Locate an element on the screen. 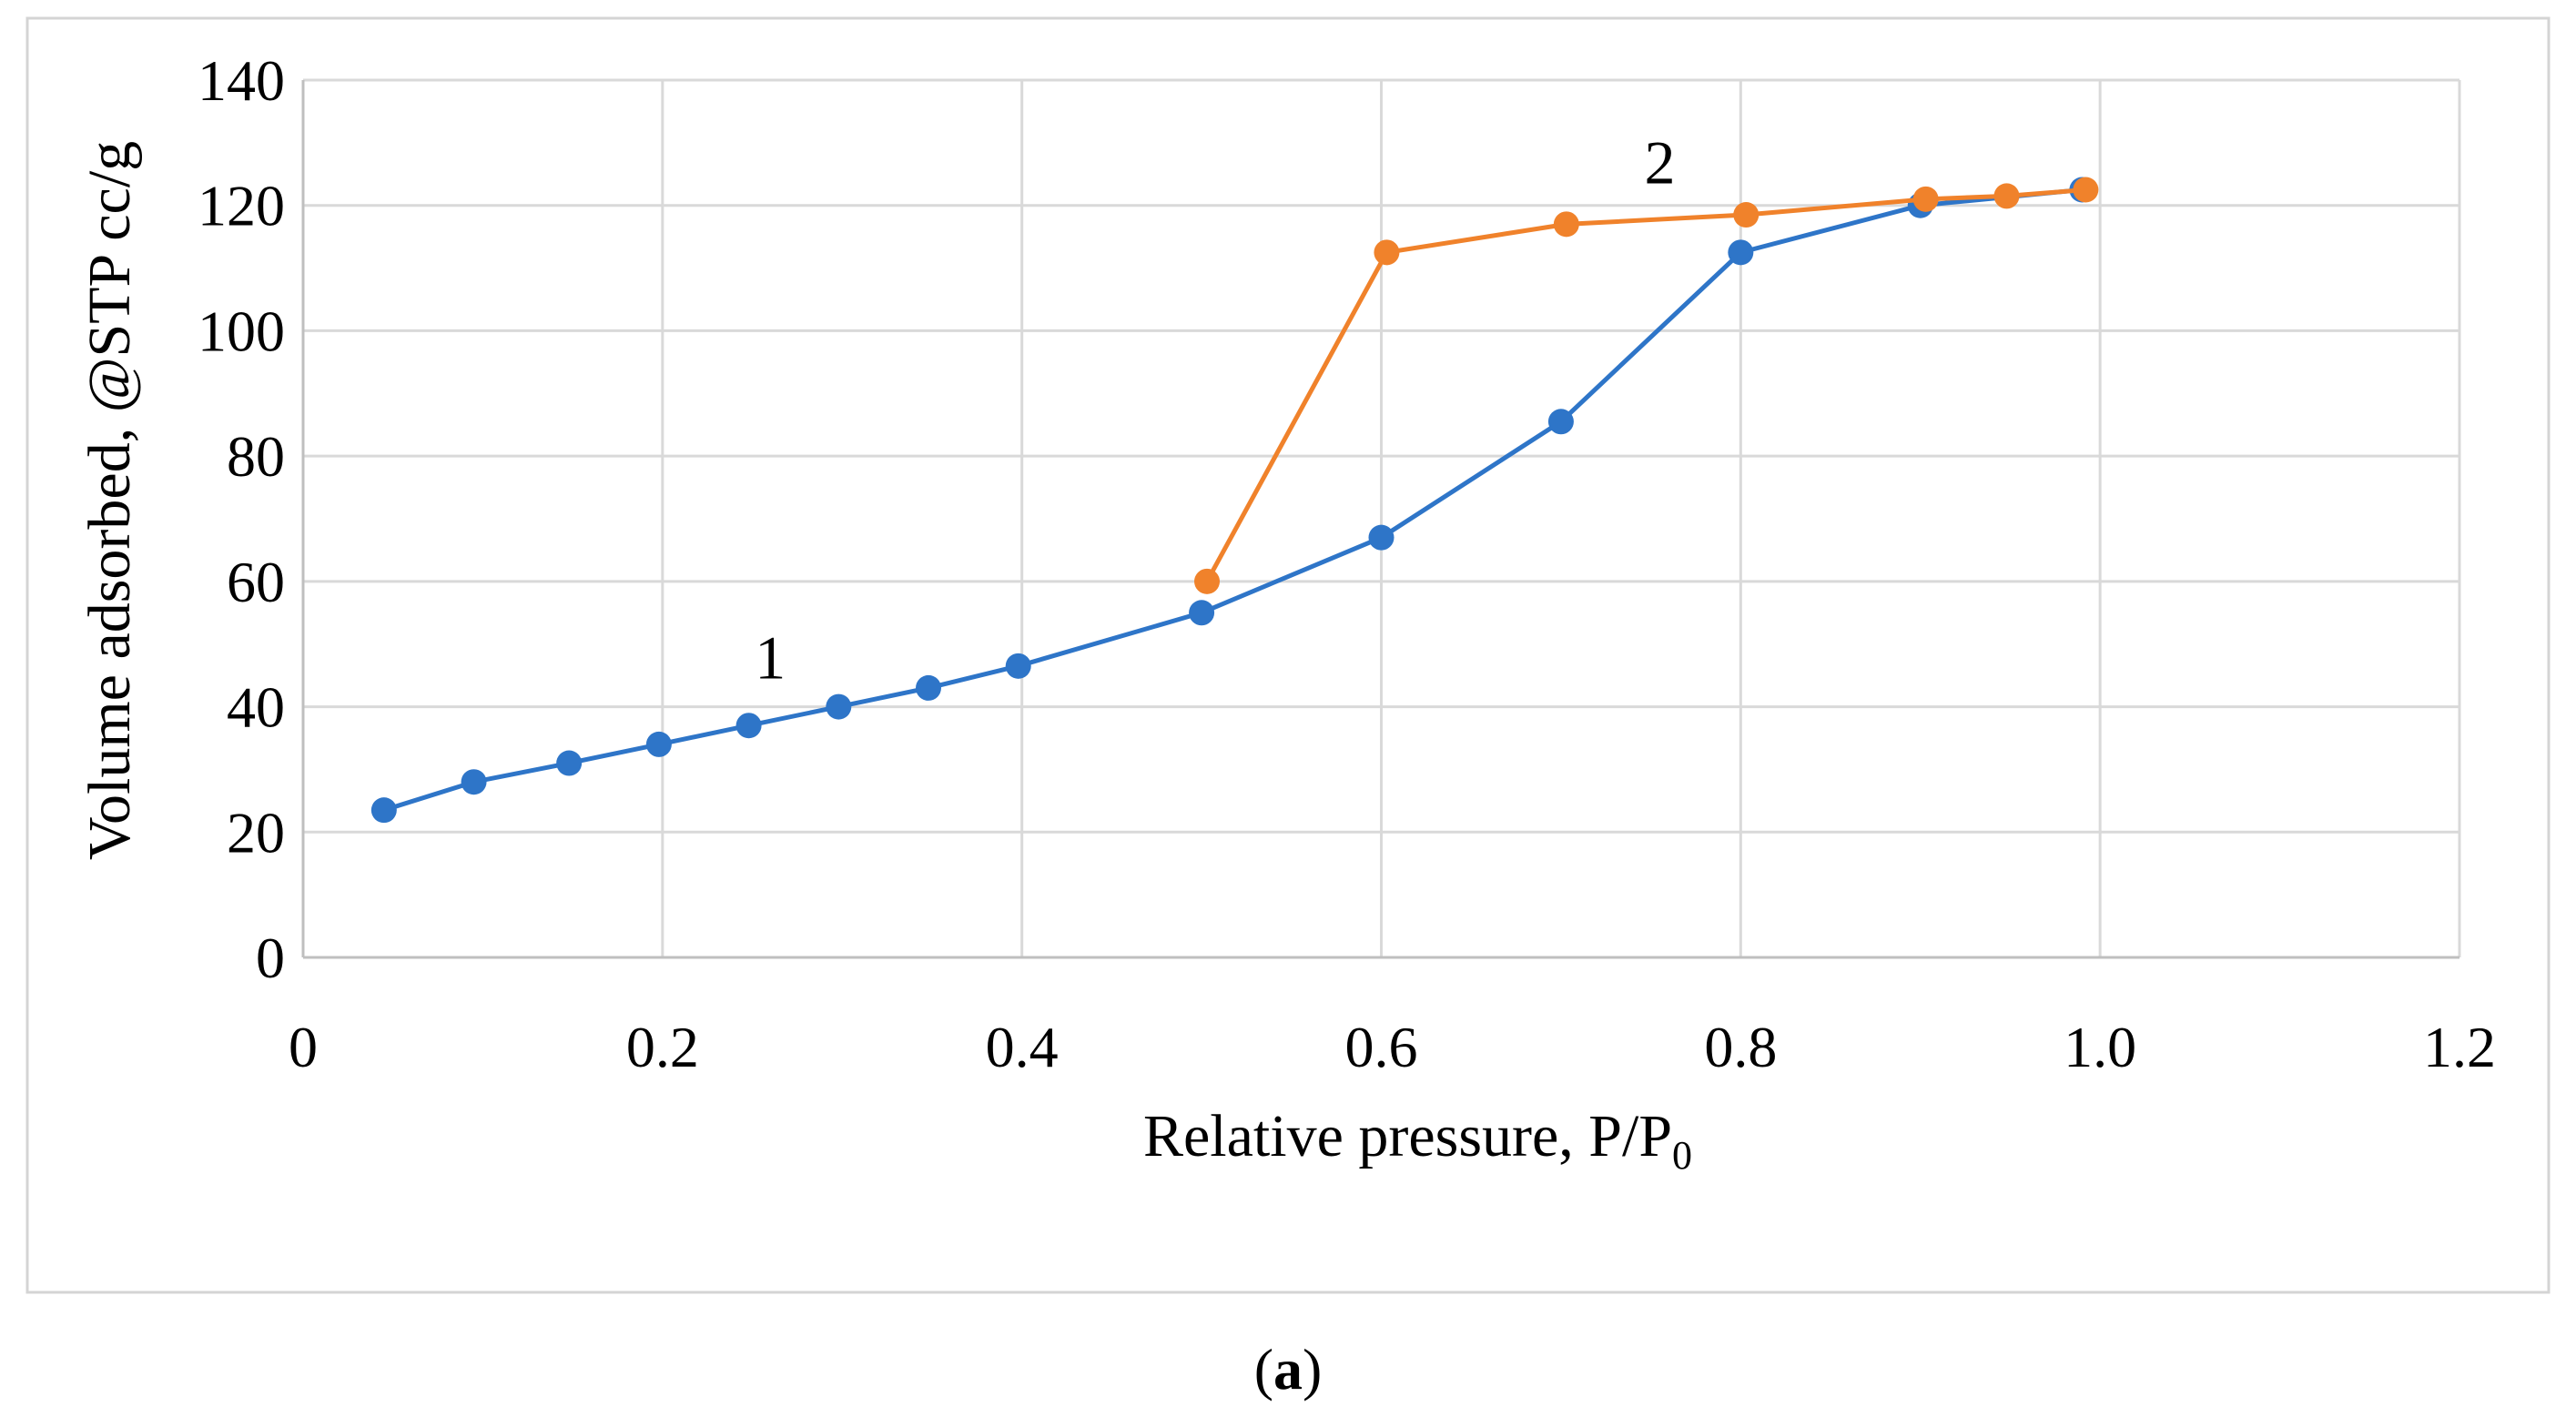  x-tick-label: 0.6 is located at coordinates (1381, 1047).